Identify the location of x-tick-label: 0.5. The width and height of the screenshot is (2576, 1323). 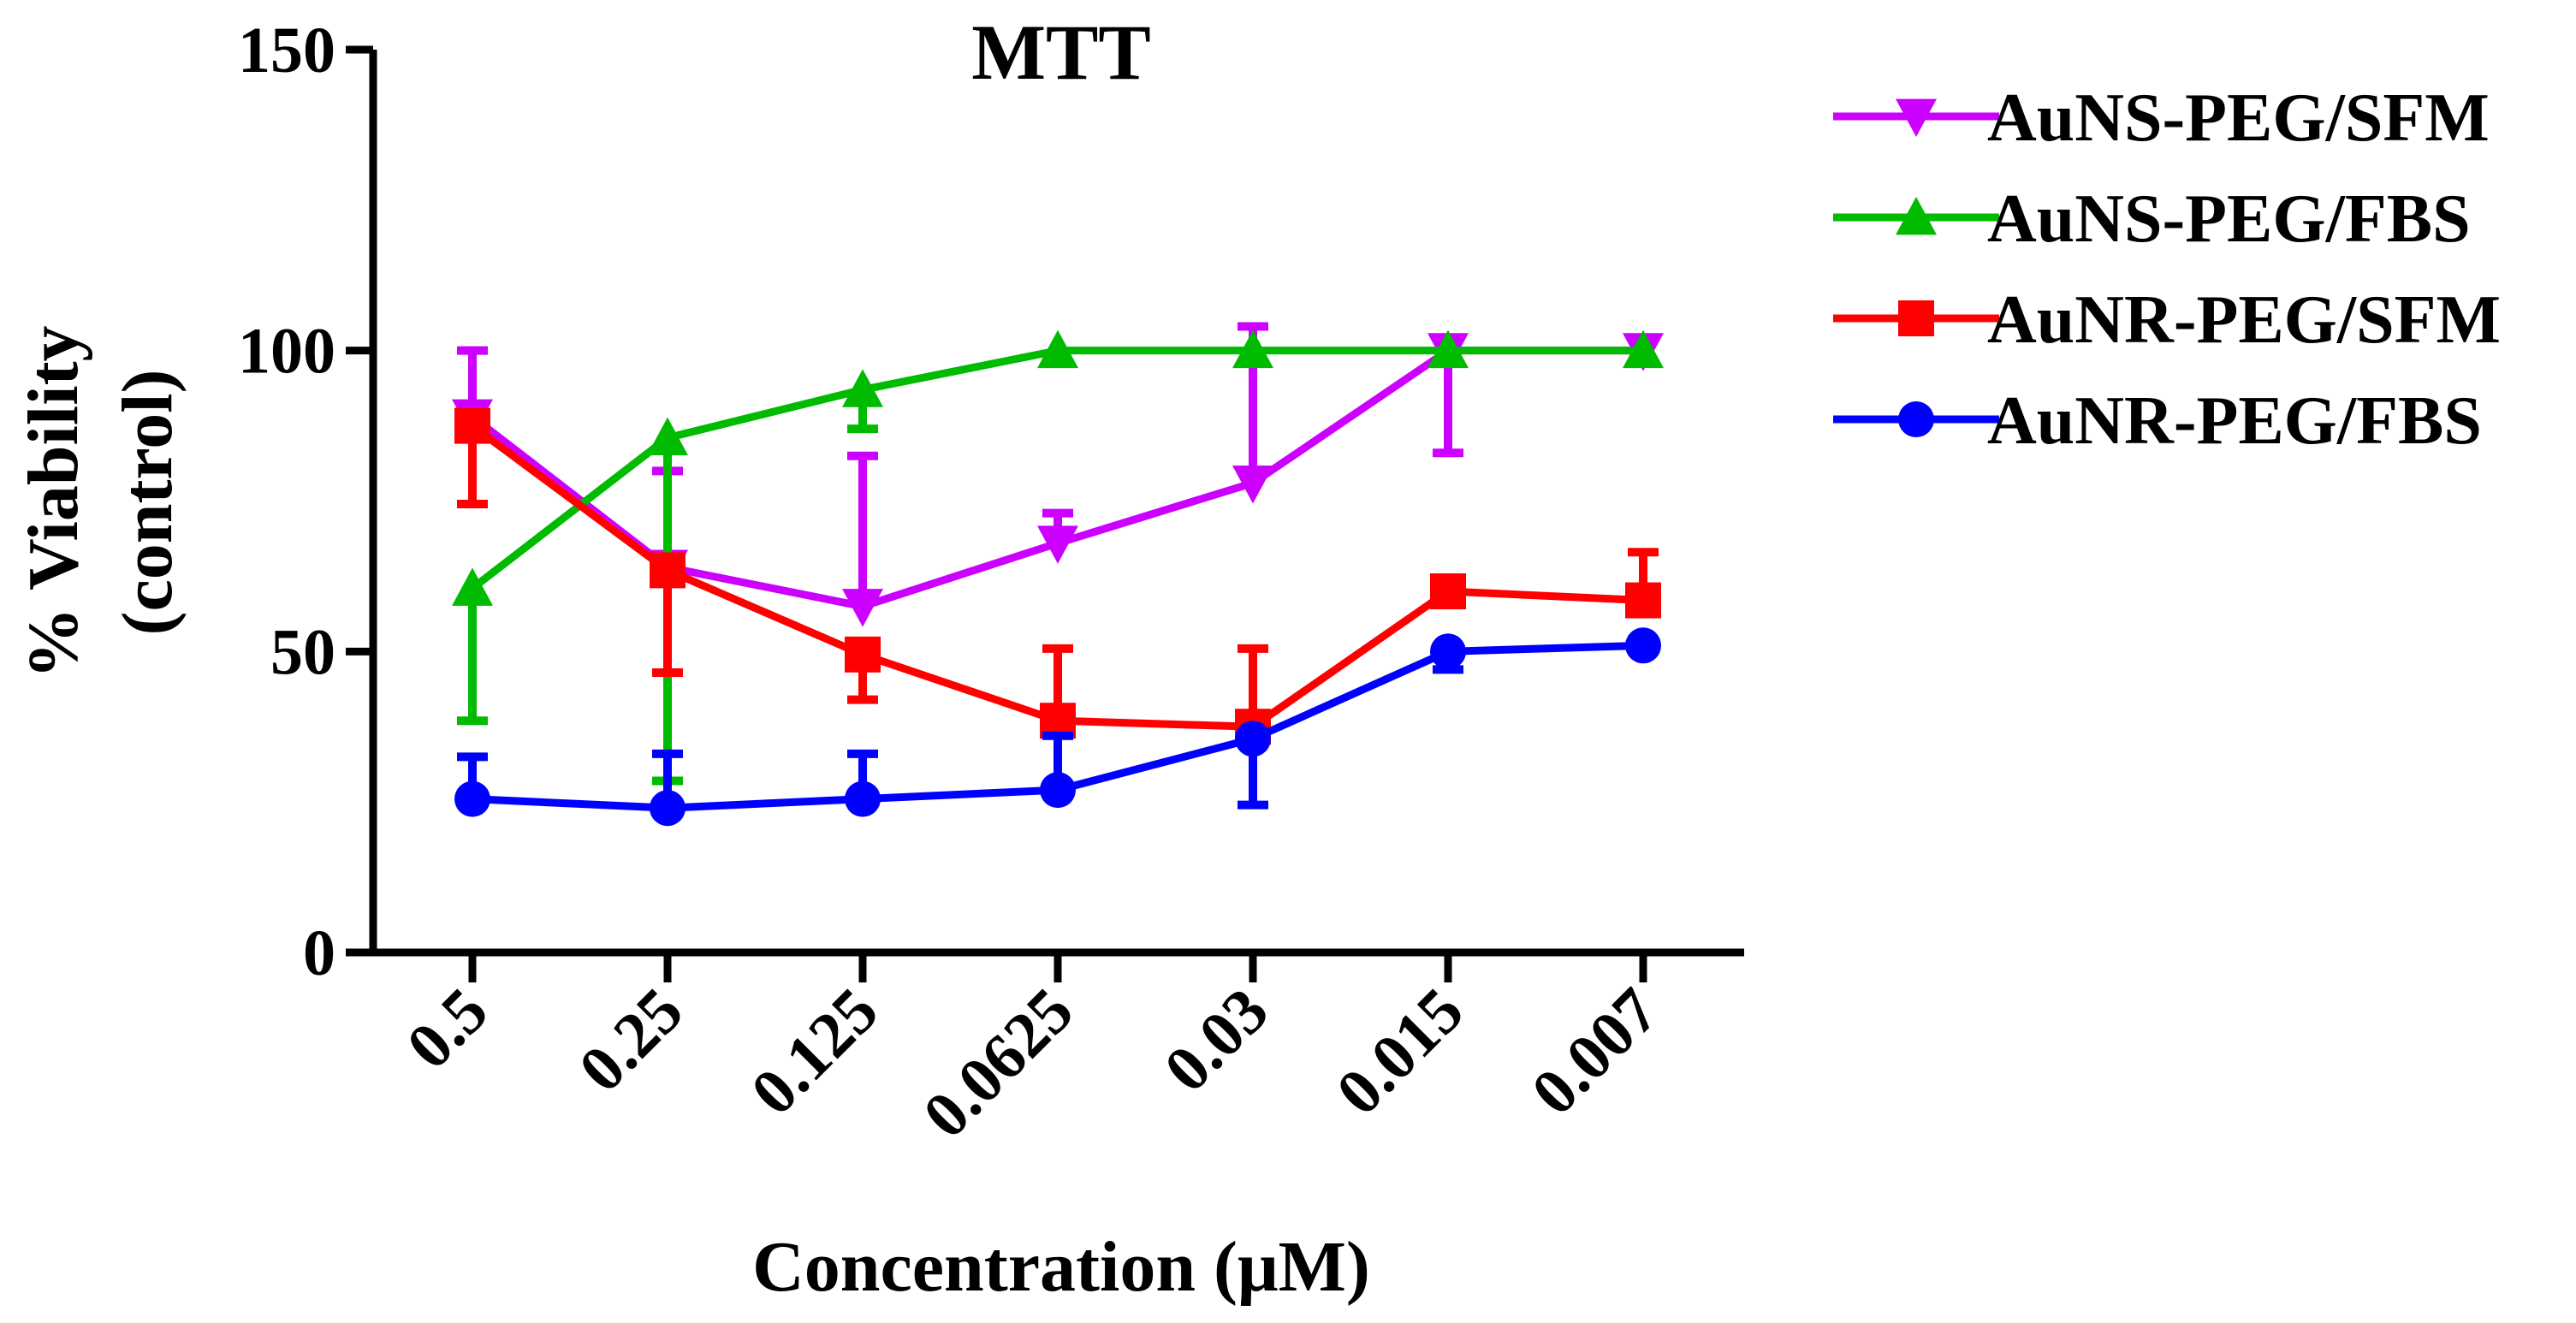
(447, 1029).